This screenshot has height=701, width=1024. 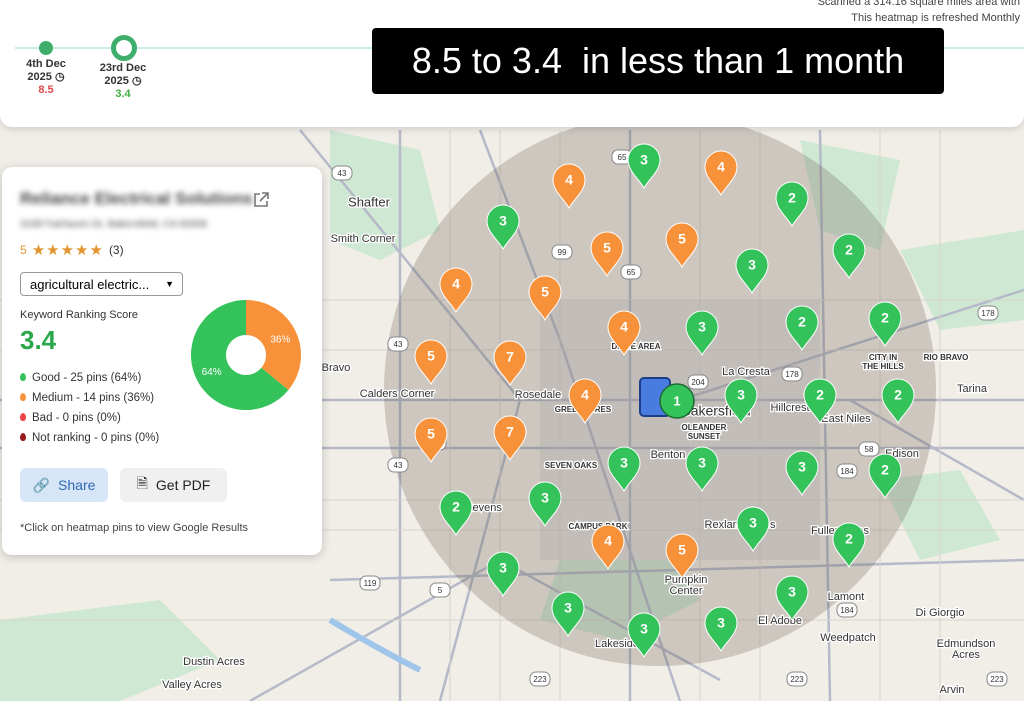 I want to click on caret: ▼, so click(x=169, y=284).